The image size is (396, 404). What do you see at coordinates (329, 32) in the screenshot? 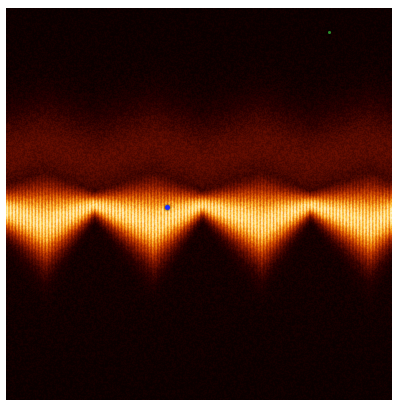
I see `green-marker-dot` at bounding box center [329, 32].